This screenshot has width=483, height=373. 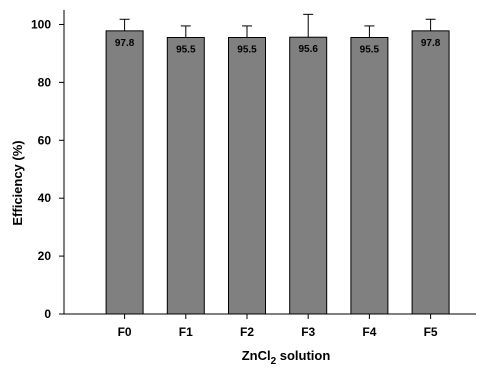 What do you see at coordinates (185, 176) in the screenshot?
I see `bar-f1` at bounding box center [185, 176].